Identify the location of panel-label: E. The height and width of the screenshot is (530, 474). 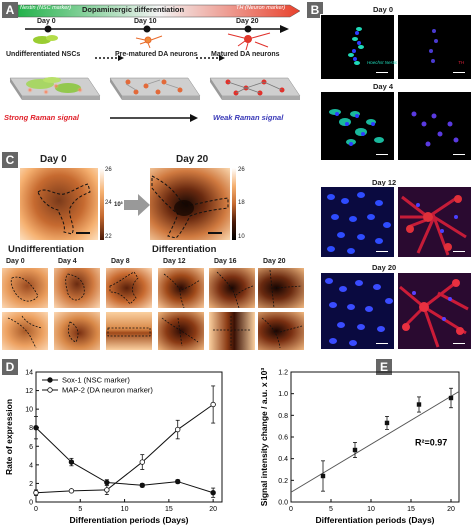
(384, 367).